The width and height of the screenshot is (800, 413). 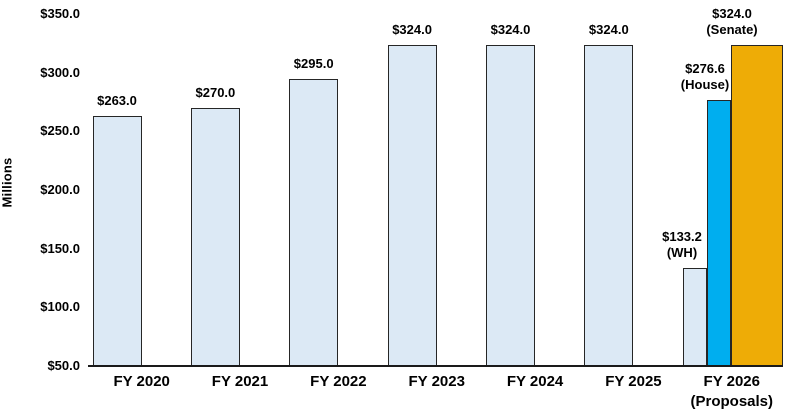 I want to click on bar-fy-2026-senate, so click(x=756, y=205).